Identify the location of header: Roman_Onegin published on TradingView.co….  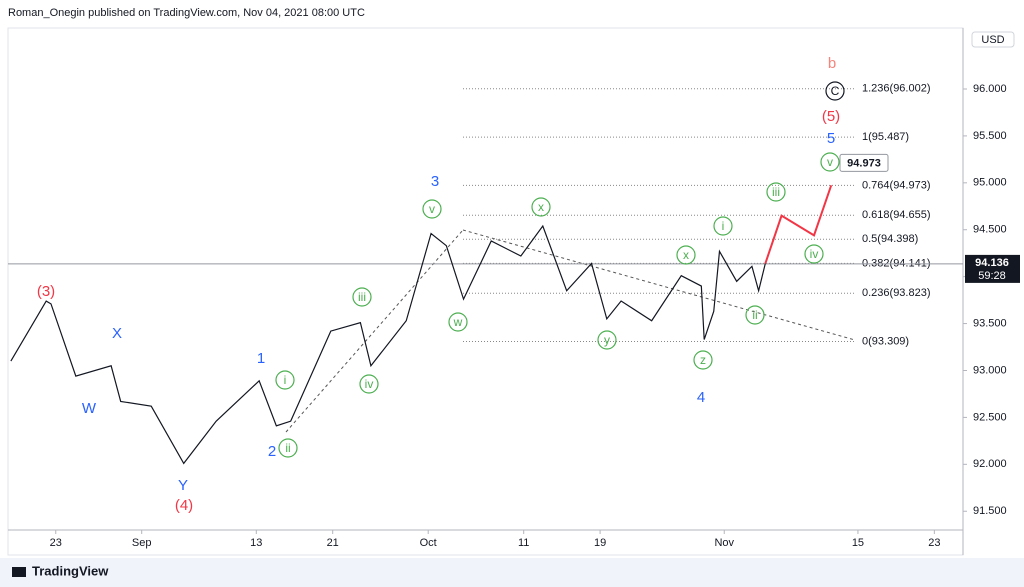
(186, 13).